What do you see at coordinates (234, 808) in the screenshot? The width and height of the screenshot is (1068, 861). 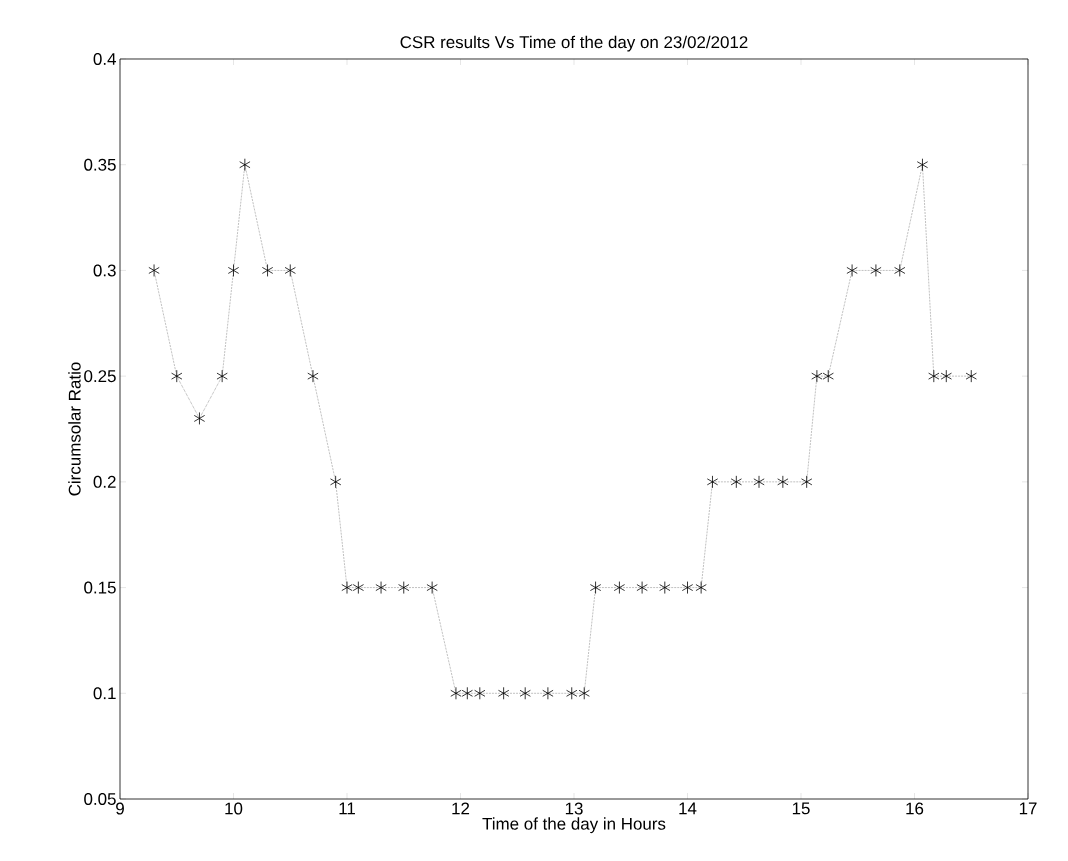 I see `x-tick-label: 10` at bounding box center [234, 808].